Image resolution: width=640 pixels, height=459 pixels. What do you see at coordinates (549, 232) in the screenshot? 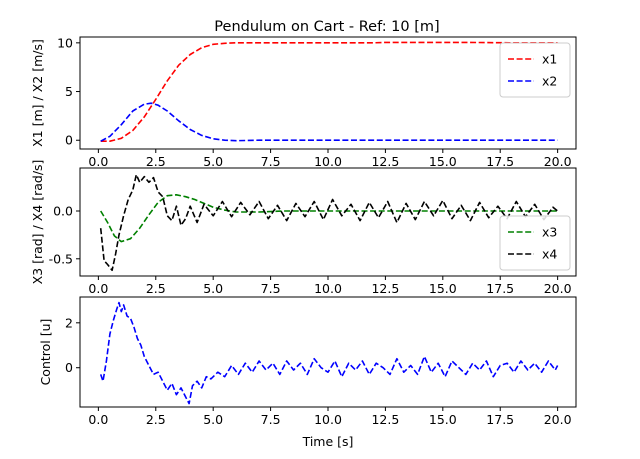
I see `legend-label-x3: x3` at bounding box center [549, 232].